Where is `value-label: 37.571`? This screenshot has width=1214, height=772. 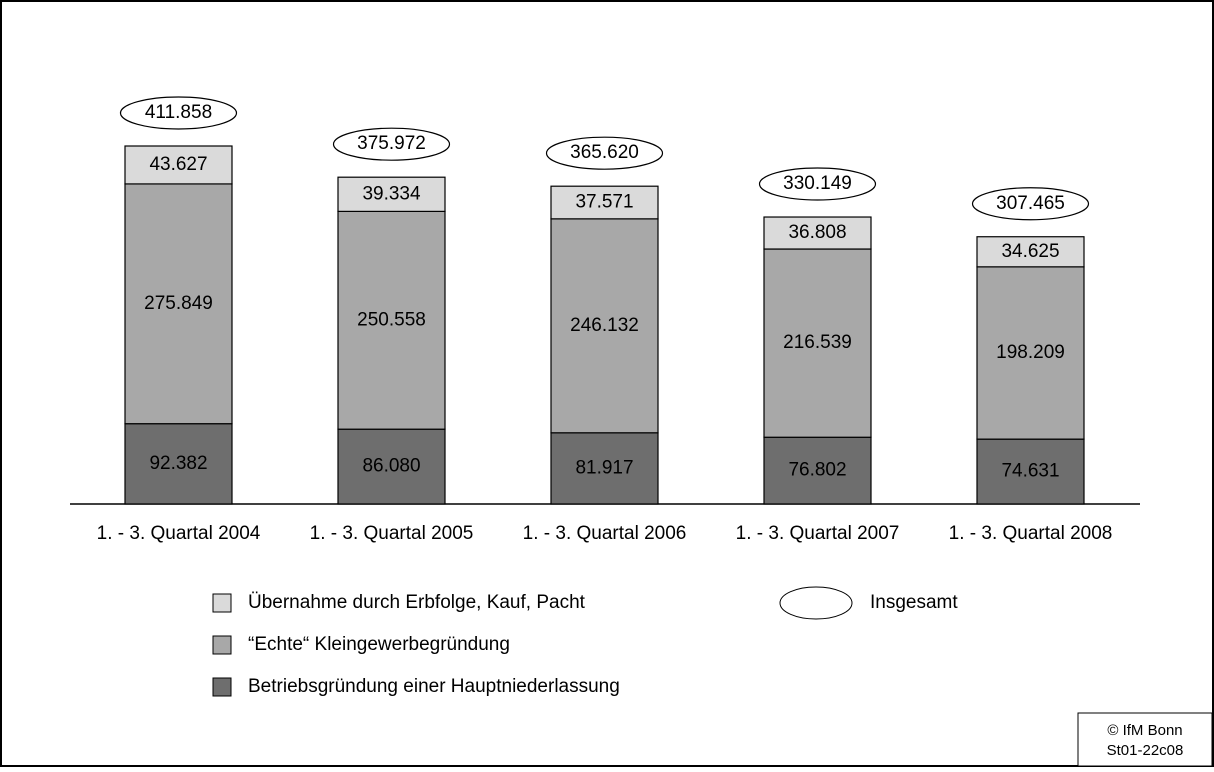
value-label: 37.571 is located at coordinates (604, 202).